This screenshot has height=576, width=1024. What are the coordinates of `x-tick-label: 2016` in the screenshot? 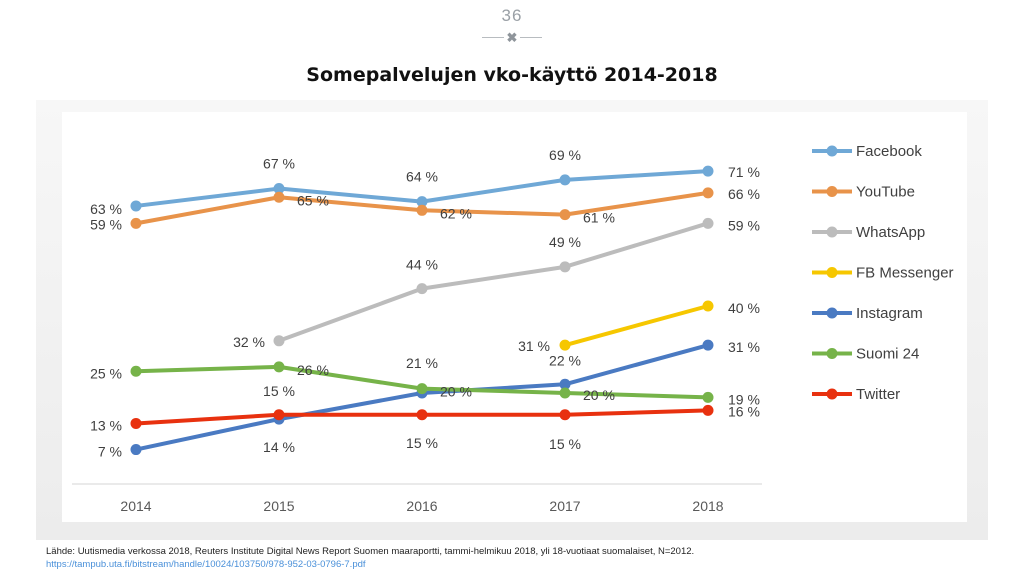 It's located at (421, 506).